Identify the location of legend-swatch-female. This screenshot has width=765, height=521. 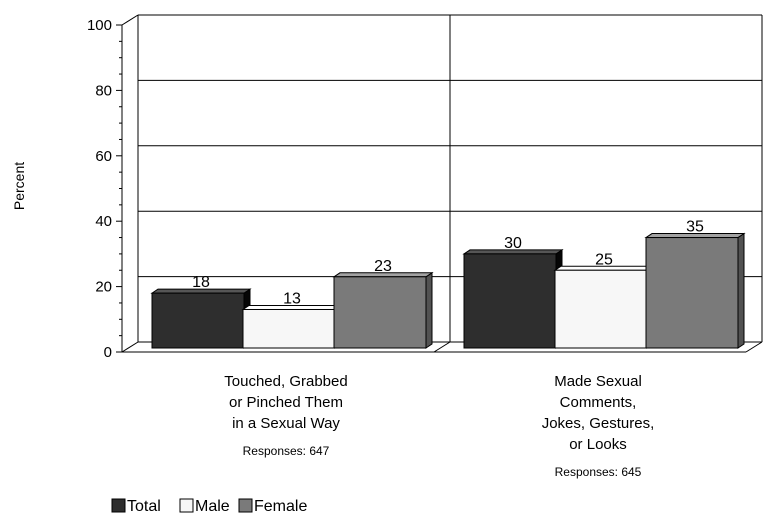
(245, 505).